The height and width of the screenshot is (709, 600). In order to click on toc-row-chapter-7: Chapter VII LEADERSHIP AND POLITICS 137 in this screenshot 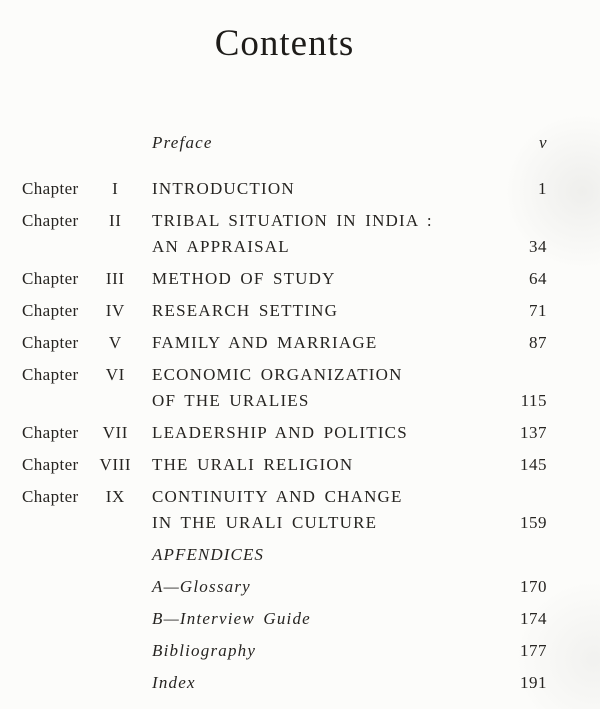, I will do `click(284, 433)`.